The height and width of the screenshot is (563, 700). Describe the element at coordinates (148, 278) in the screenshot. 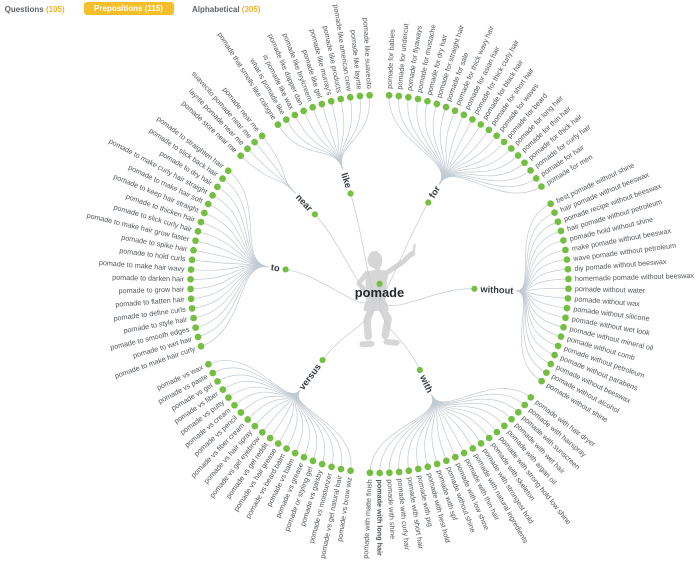

I see `svg-text: pomade to darken hair` at that location.